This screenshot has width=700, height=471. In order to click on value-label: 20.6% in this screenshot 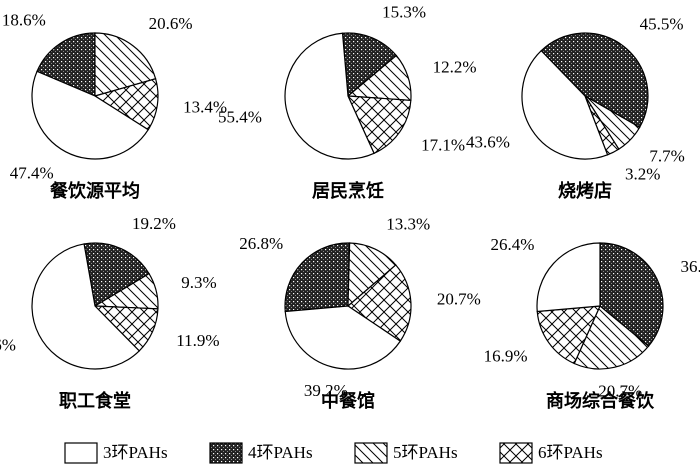, I will do `click(171, 23)`.